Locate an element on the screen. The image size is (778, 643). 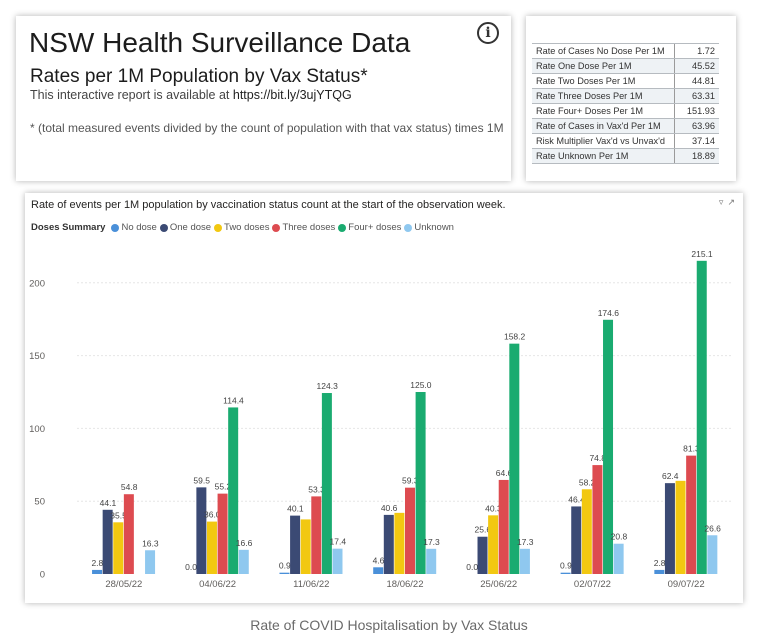
legend-item: Four+ doses is located at coordinates (369, 227).